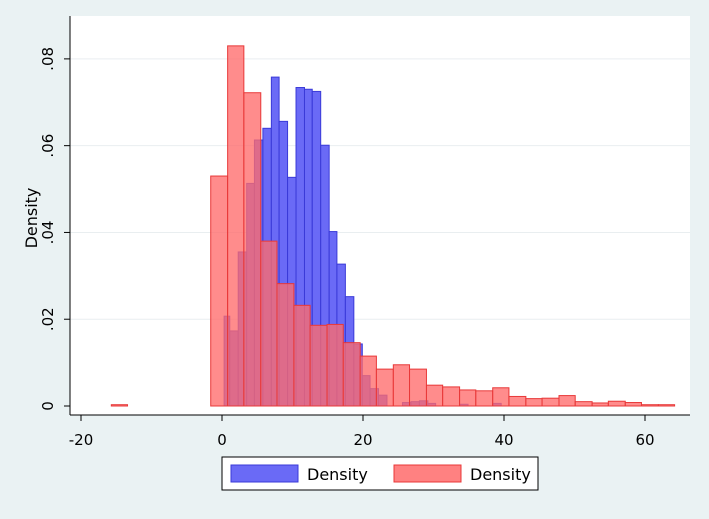  I want to click on legend-label-red: Density, so click(500, 474).